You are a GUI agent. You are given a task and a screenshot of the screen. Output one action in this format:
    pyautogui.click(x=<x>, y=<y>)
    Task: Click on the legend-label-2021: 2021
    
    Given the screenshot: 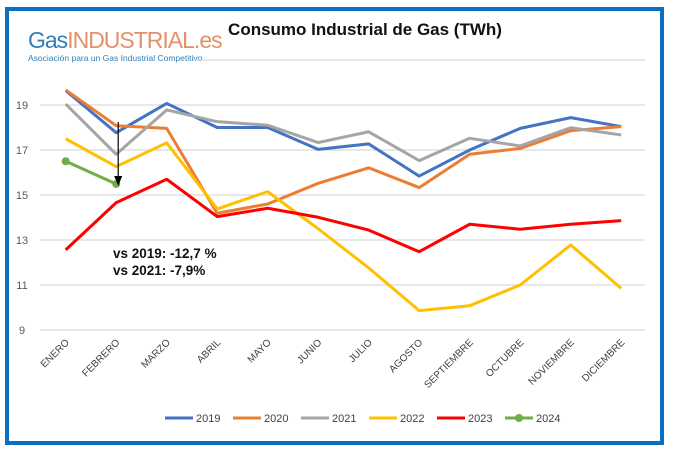 What is the action you would take?
    pyautogui.click(x=344, y=419)
    